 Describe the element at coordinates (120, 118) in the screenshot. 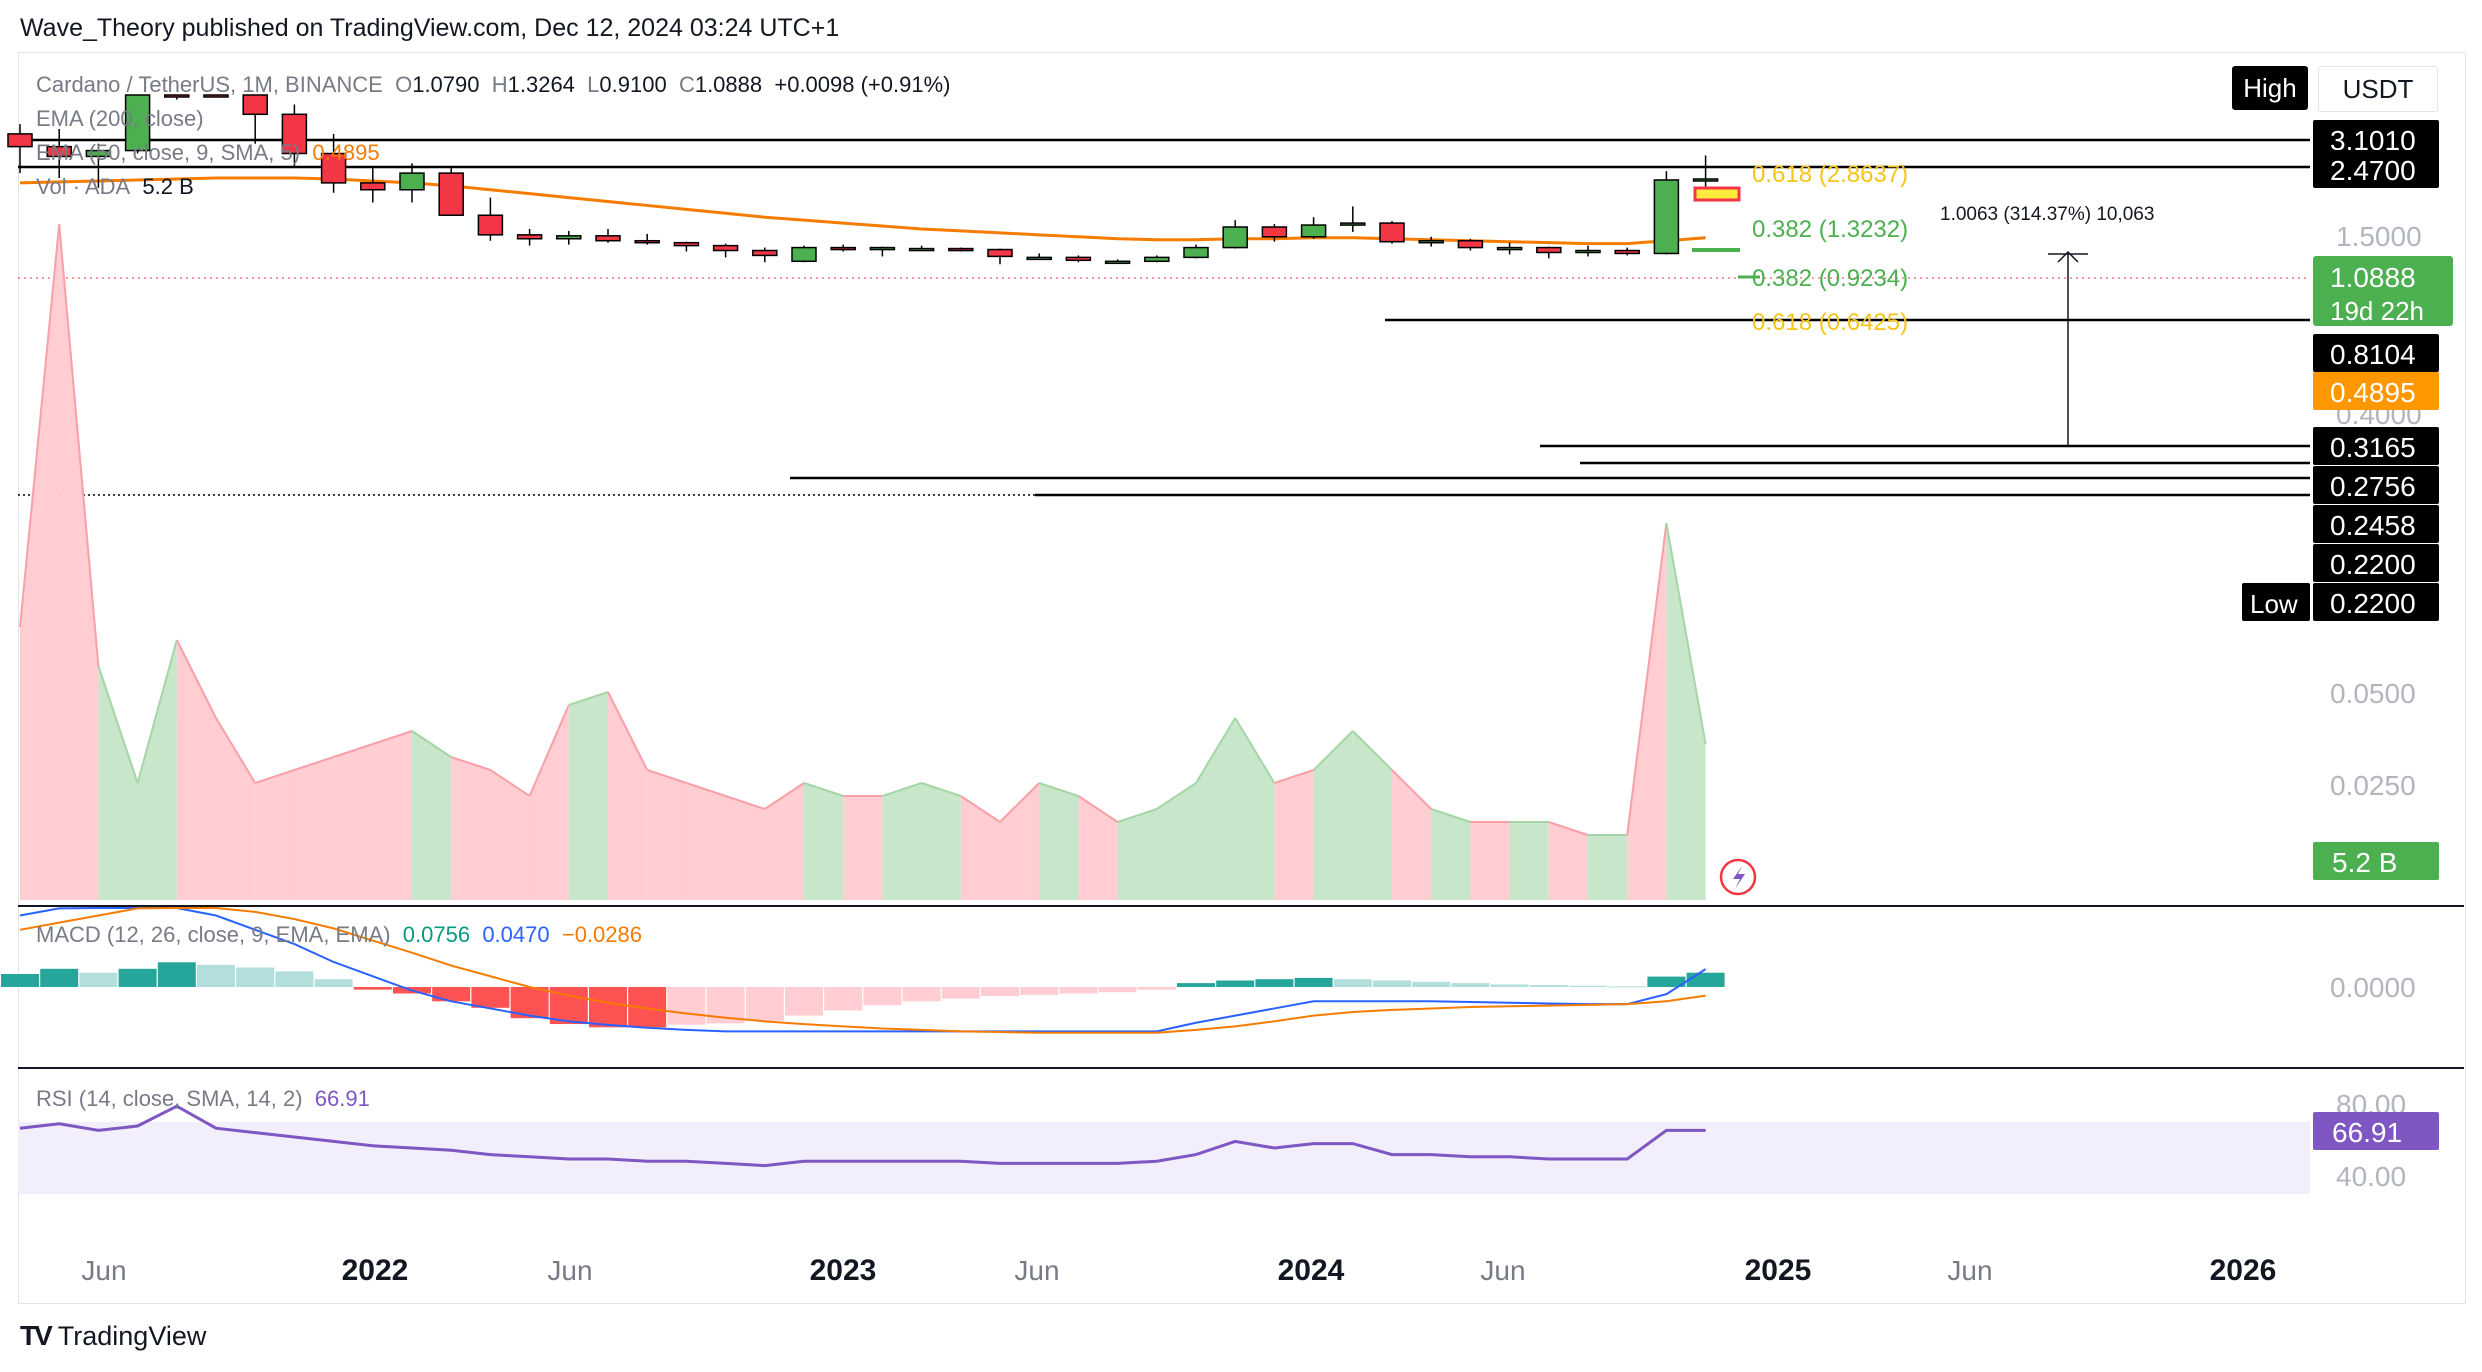

I see `legend-ema200: EMA (200, close)` at that location.